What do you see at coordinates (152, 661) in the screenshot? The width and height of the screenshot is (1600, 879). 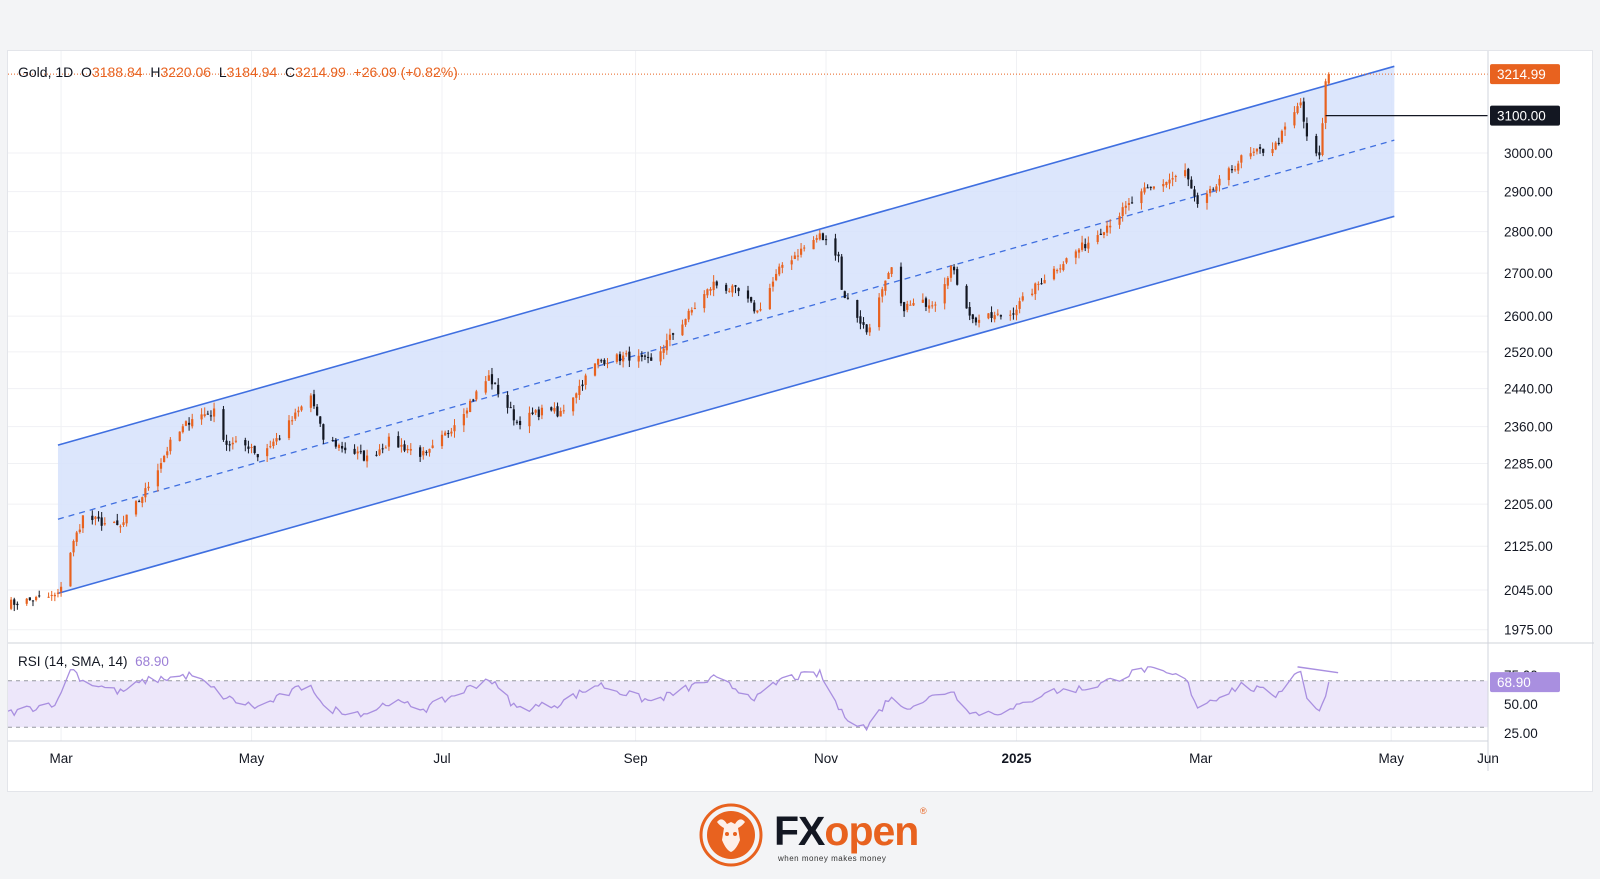 I see `rsi-legend-value: 68.90` at bounding box center [152, 661].